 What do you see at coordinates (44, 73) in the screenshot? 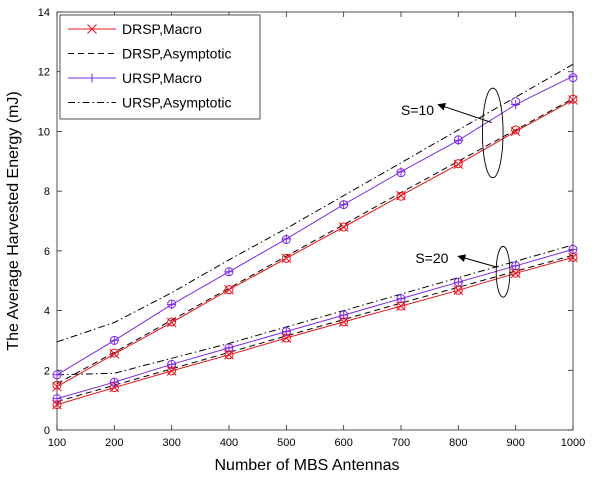
I see `y-tick-label: 12` at bounding box center [44, 73].